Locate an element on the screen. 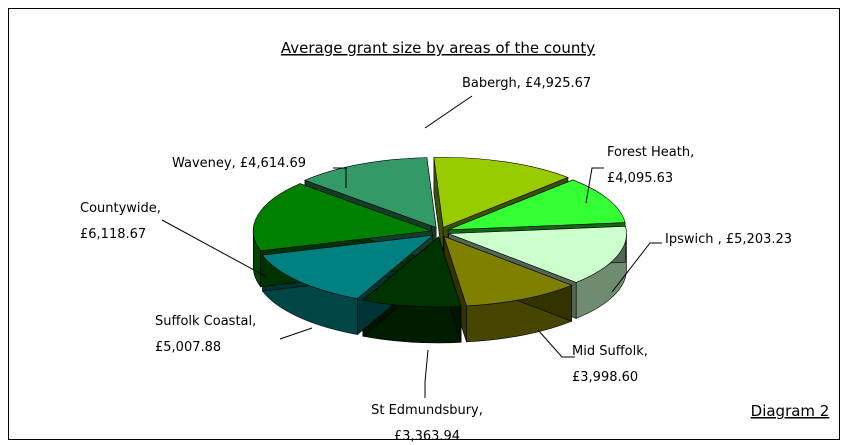 The width and height of the screenshot is (848, 445). data-label-line: Babergh, £4,925.67 is located at coordinates (526, 83).